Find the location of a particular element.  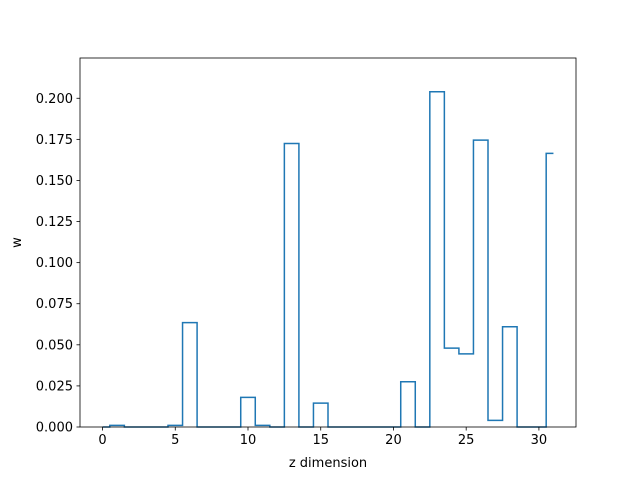

x-tick-label: 15 is located at coordinates (320, 440).